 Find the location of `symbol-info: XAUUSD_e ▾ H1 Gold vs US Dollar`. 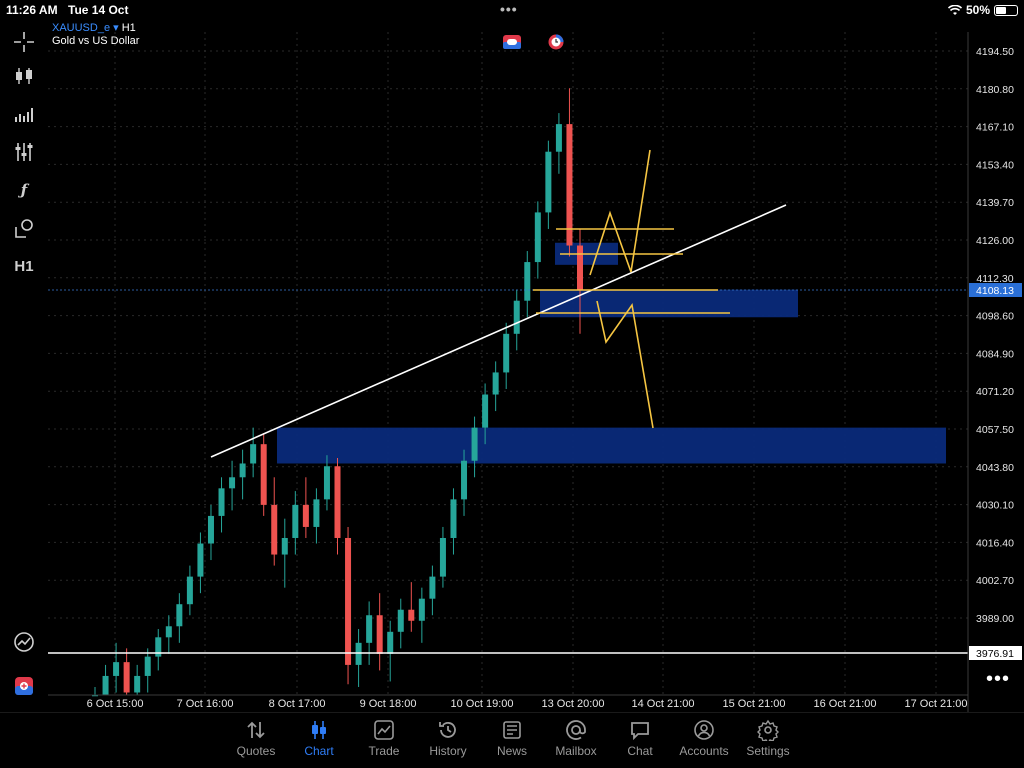

symbol-info: XAUUSD_e ▾ H1 Gold vs US Dollar is located at coordinates (96, 34).